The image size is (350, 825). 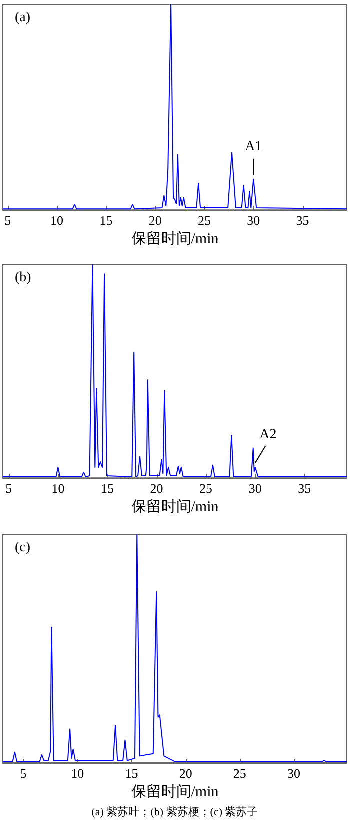 What do you see at coordinates (175, 812) in the screenshot?
I see `text: (a) 紫苏叶；(b) 紫苏梗；(c) 紫苏子` at bounding box center [175, 812].